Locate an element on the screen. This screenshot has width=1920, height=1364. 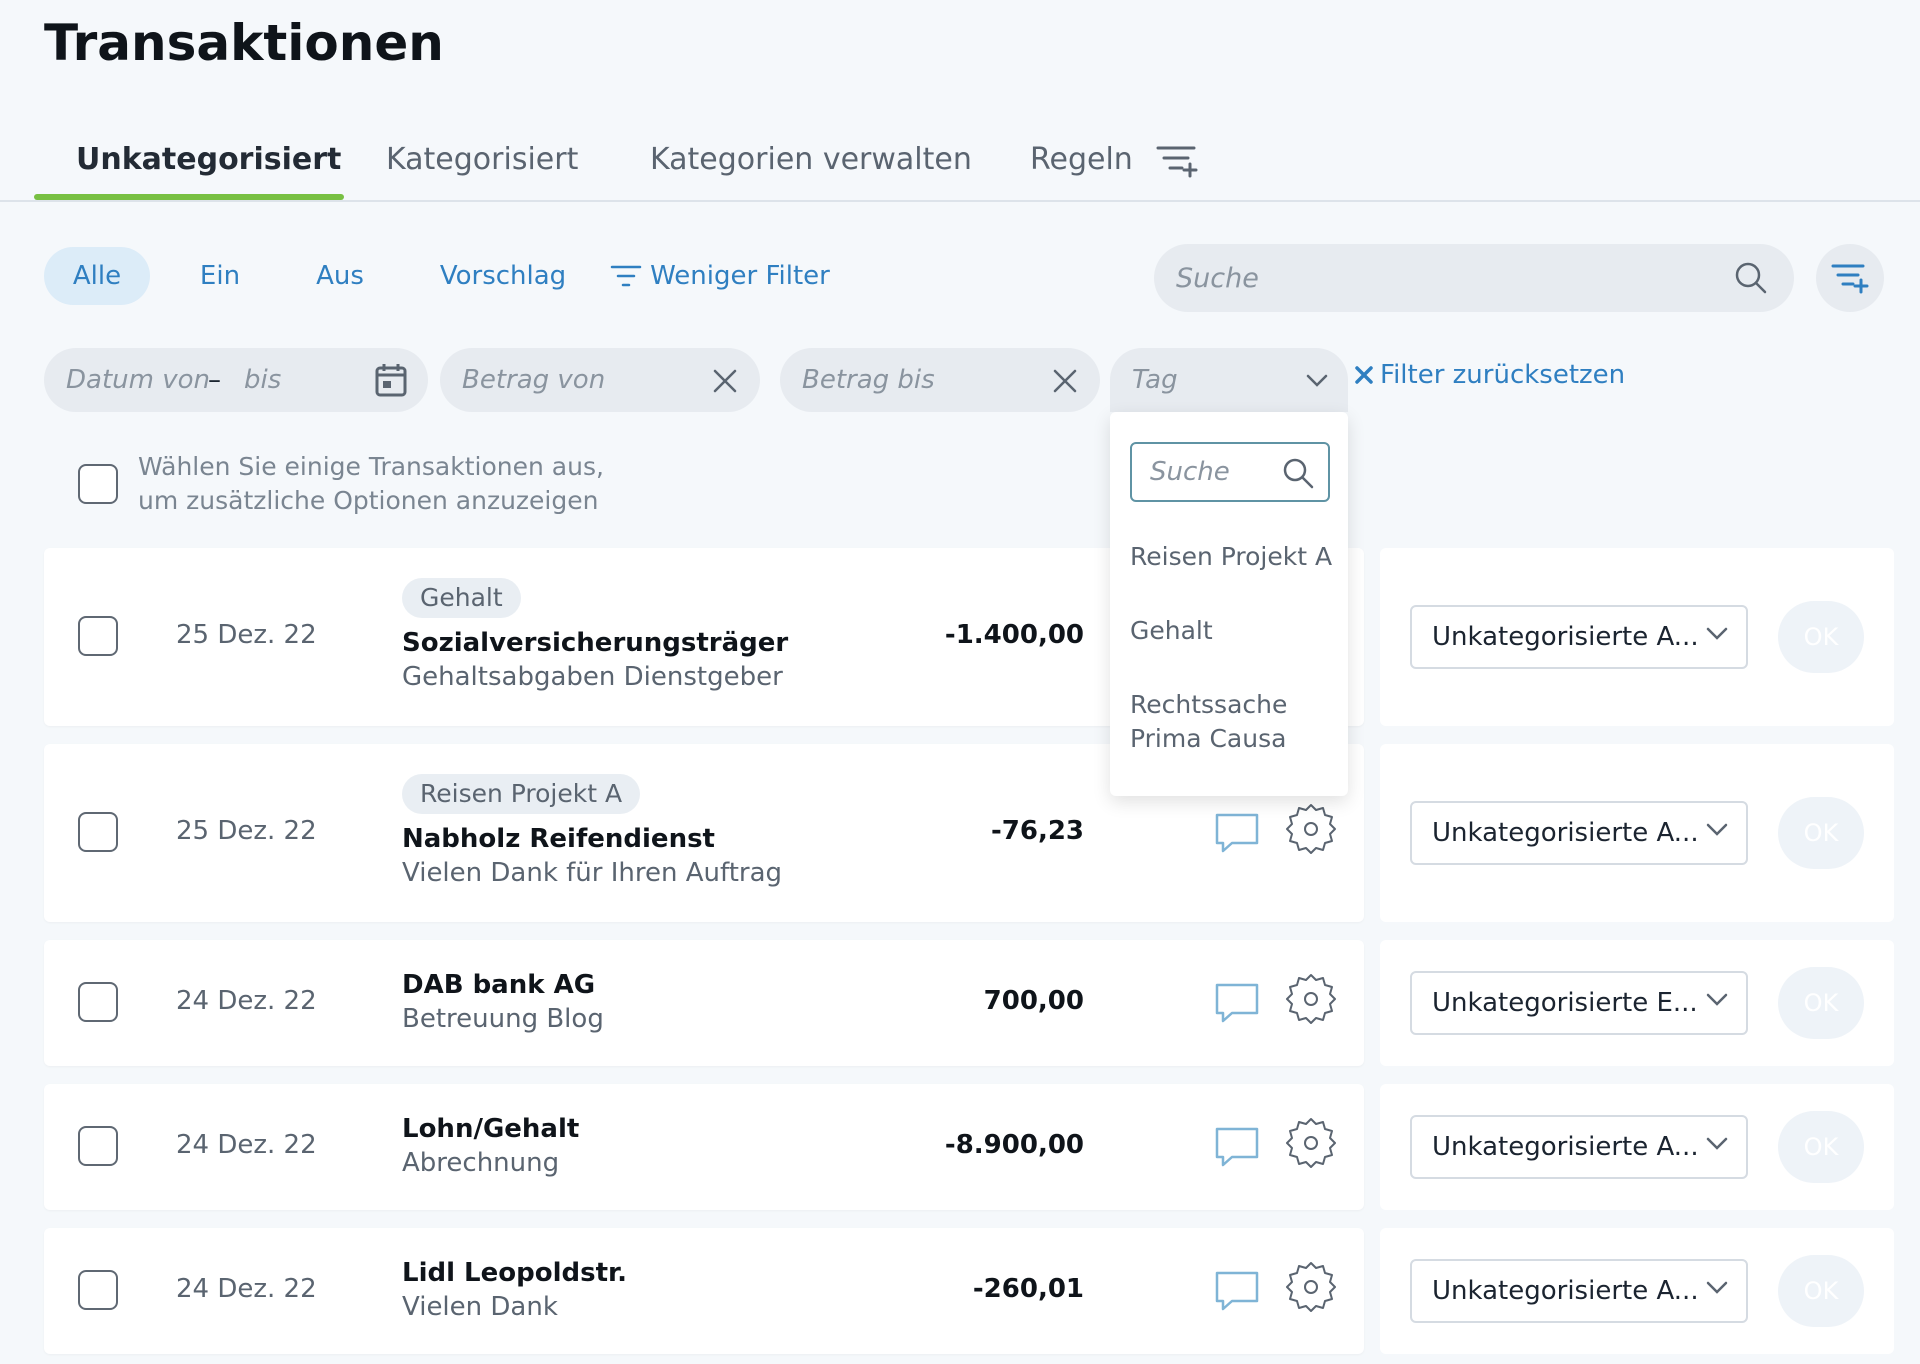
calendar-icon is located at coordinates (391, 380).